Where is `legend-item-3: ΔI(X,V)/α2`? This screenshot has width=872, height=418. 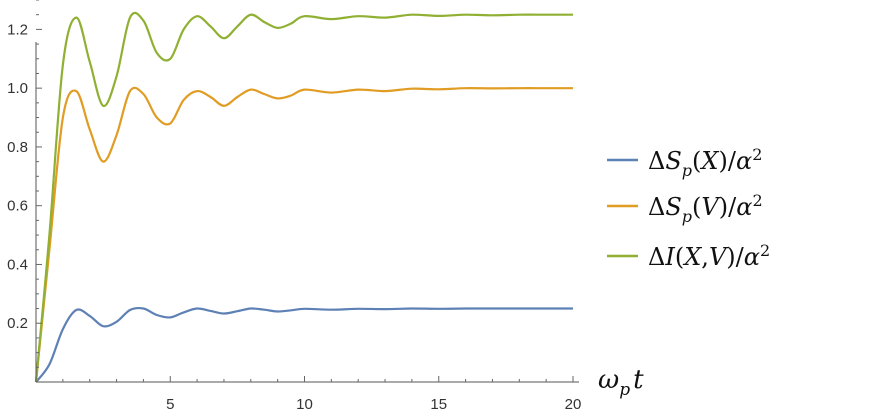
legend-item-3: ΔI(X,V)/α2 is located at coordinates (688, 256).